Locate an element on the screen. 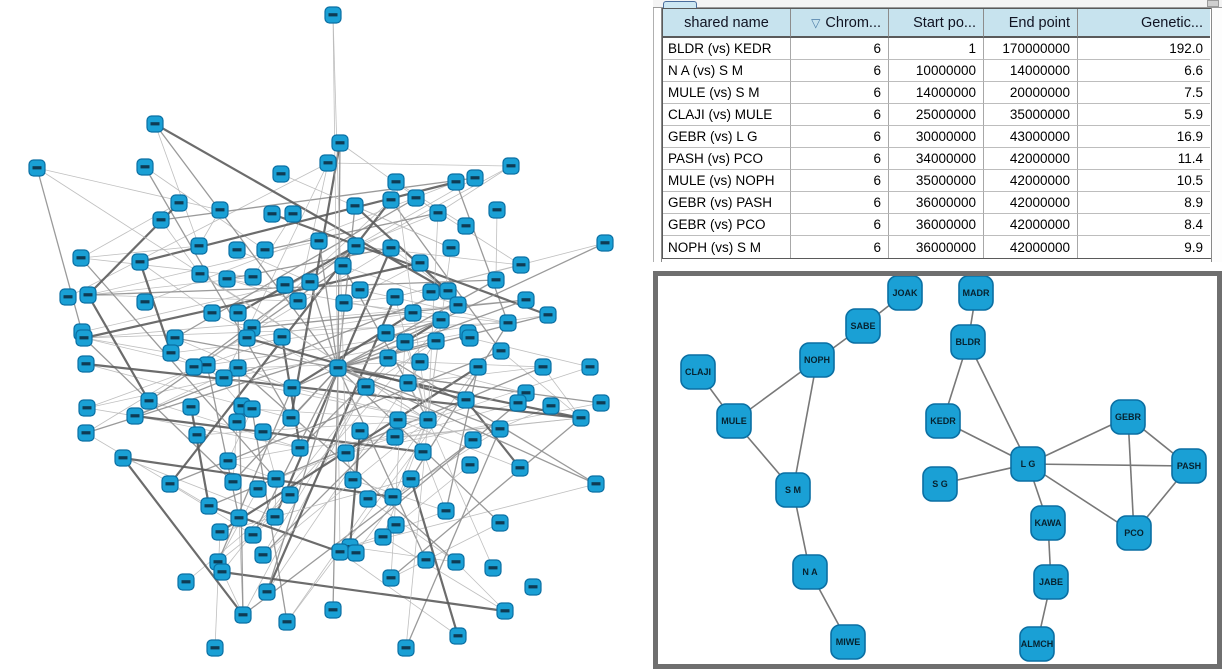 The width and height of the screenshot is (1222, 669). table-row: CLAJI (vs) MULE 6 25000000 35000000 5.9 is located at coordinates (937, 115).